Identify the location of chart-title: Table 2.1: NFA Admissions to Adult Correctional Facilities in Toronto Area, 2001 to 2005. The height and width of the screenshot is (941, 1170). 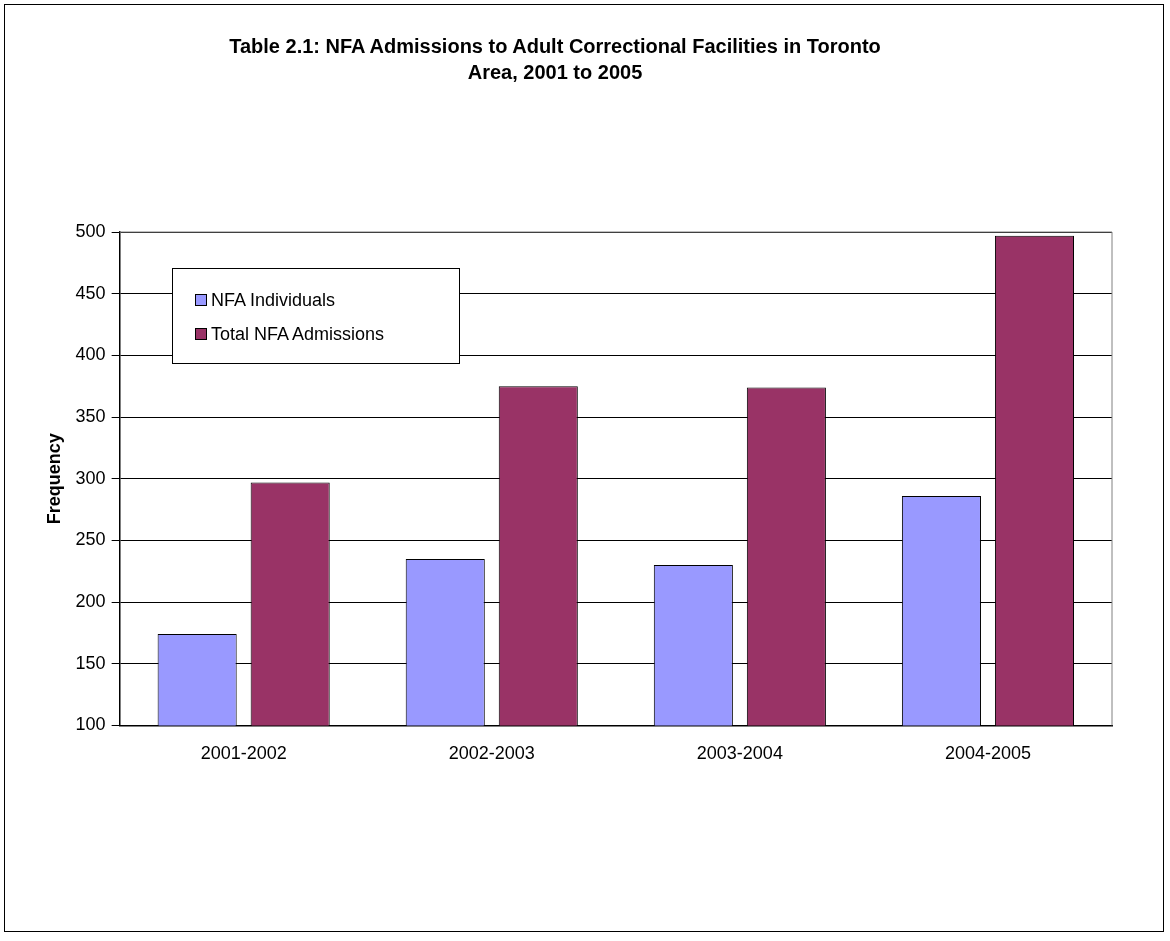
(555, 59).